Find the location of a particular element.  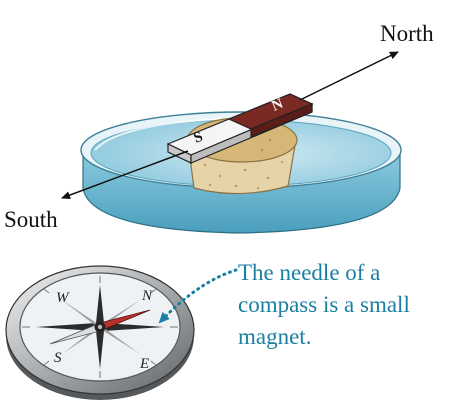

north-label: North is located at coordinates (407, 33).